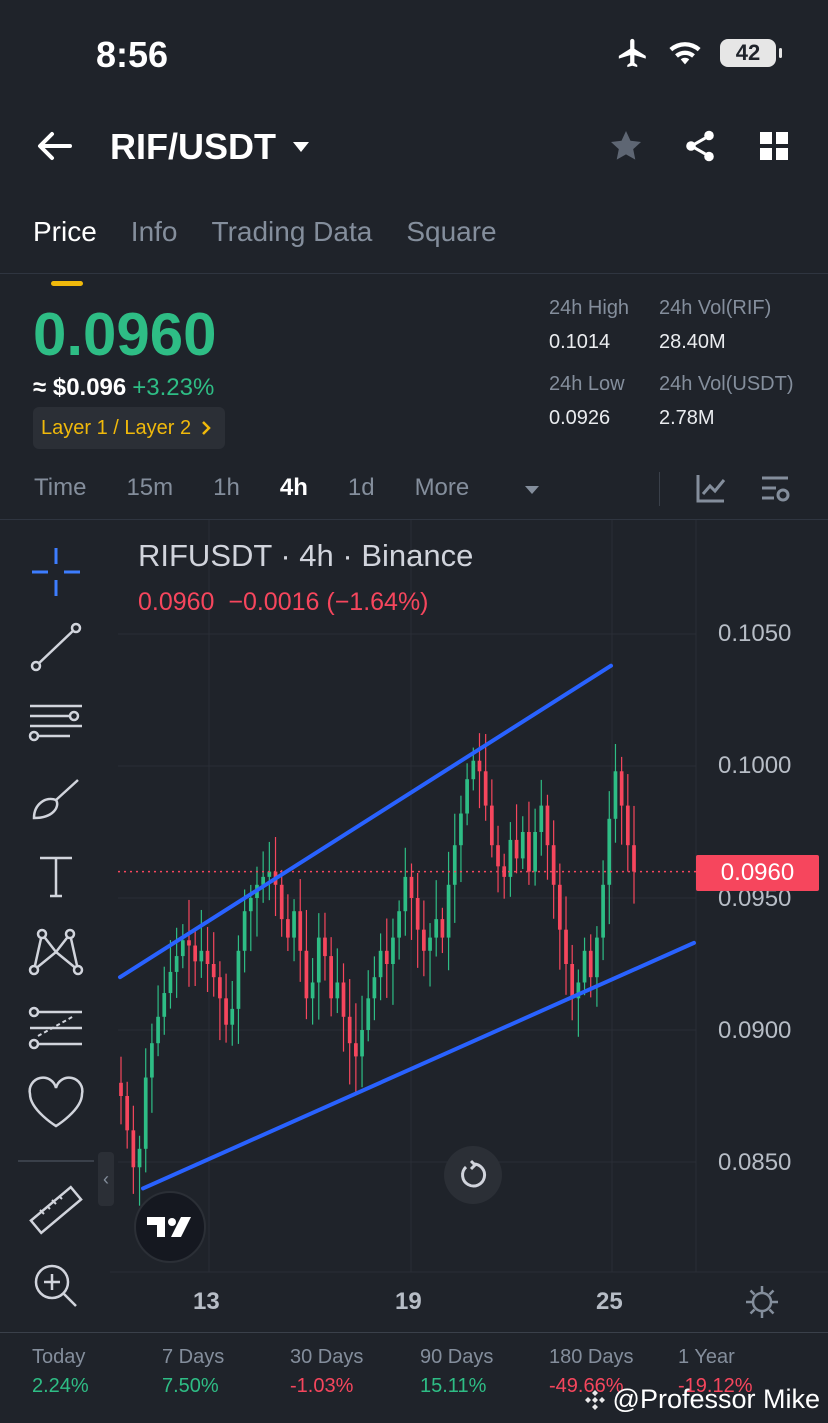 The height and width of the screenshot is (1423, 828). I want to click on gear-icon, so click(762, 1302).